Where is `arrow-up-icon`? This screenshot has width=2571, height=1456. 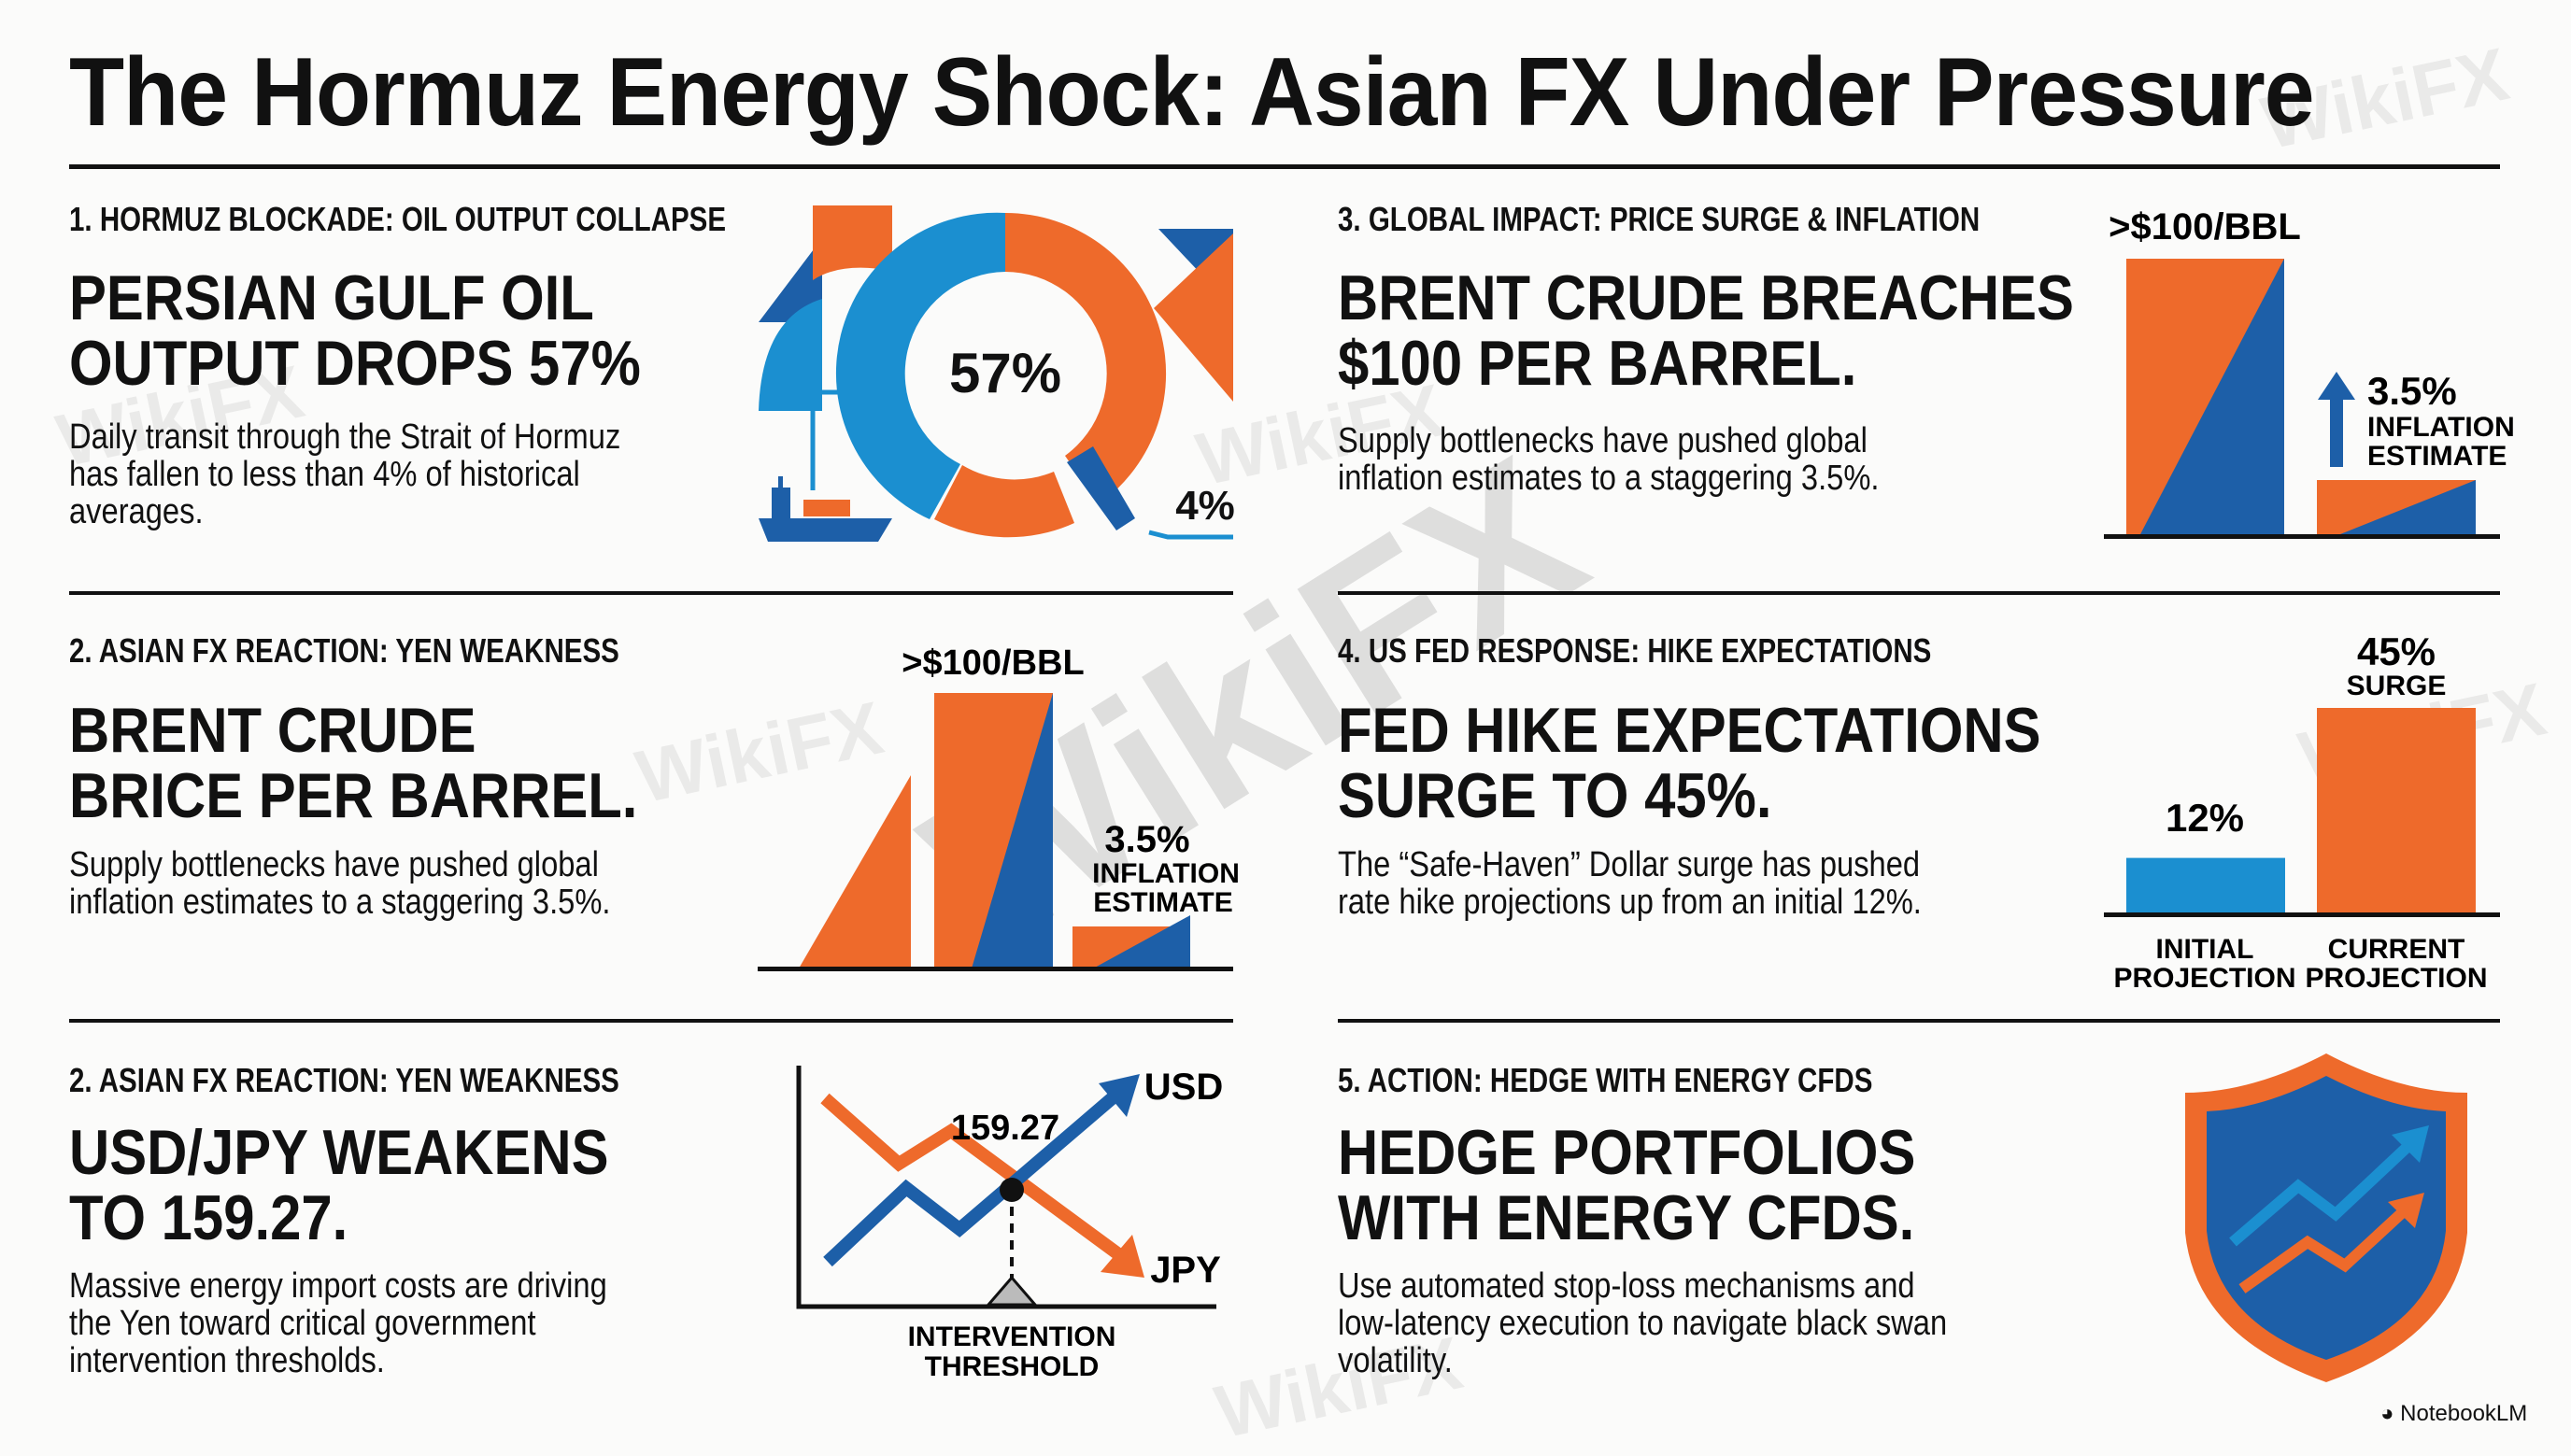
arrow-up-icon is located at coordinates (2336, 419).